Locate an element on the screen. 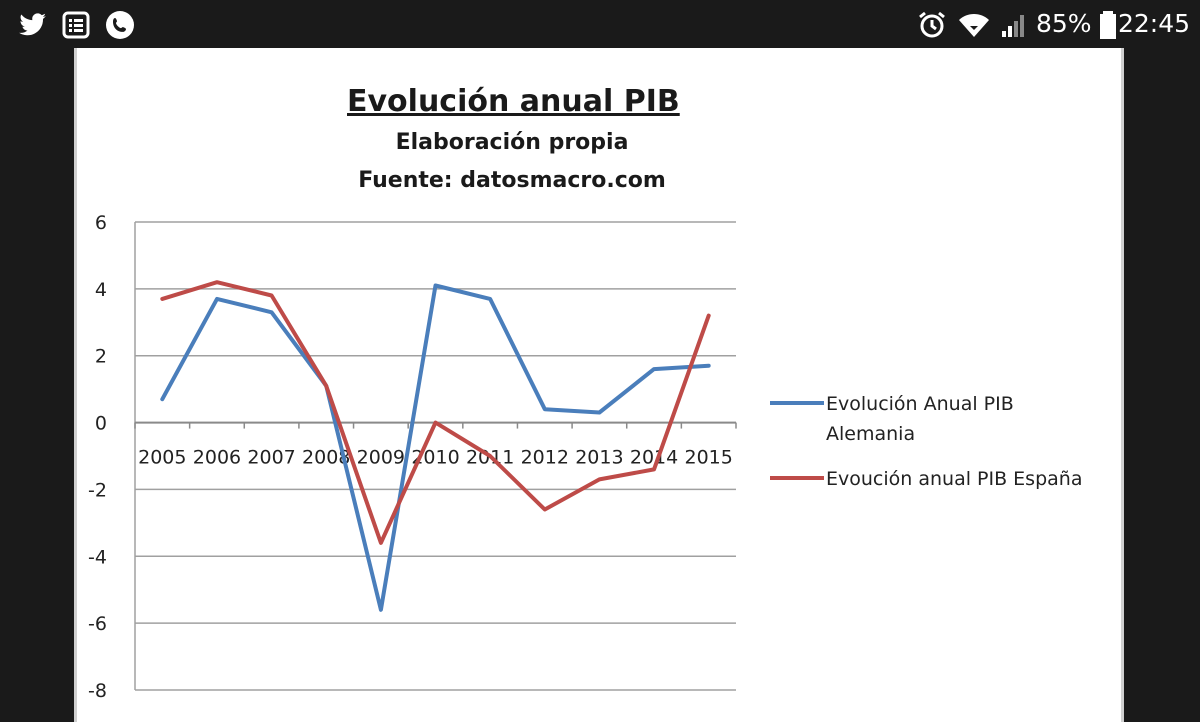 This screenshot has height=722, width=1200. battery-percent: 85% is located at coordinates (1064, 23).